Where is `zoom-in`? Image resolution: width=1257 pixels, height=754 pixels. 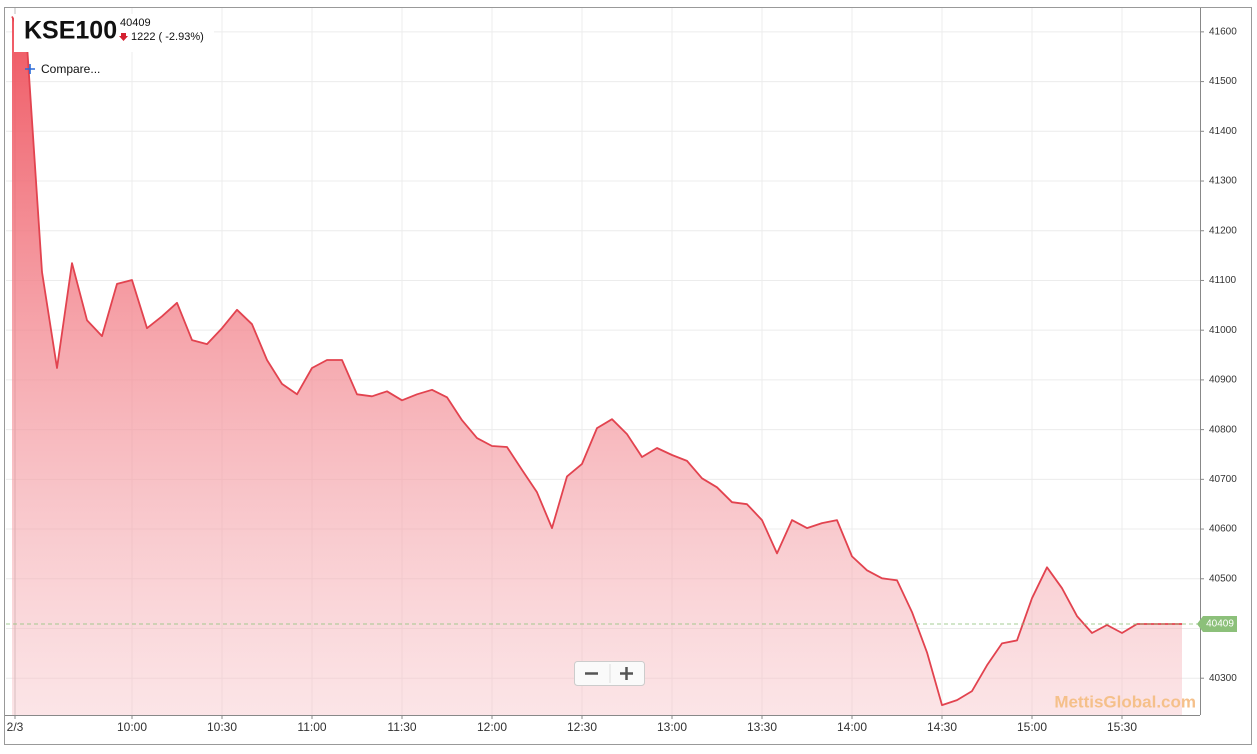 zoom-in is located at coordinates (626, 673).